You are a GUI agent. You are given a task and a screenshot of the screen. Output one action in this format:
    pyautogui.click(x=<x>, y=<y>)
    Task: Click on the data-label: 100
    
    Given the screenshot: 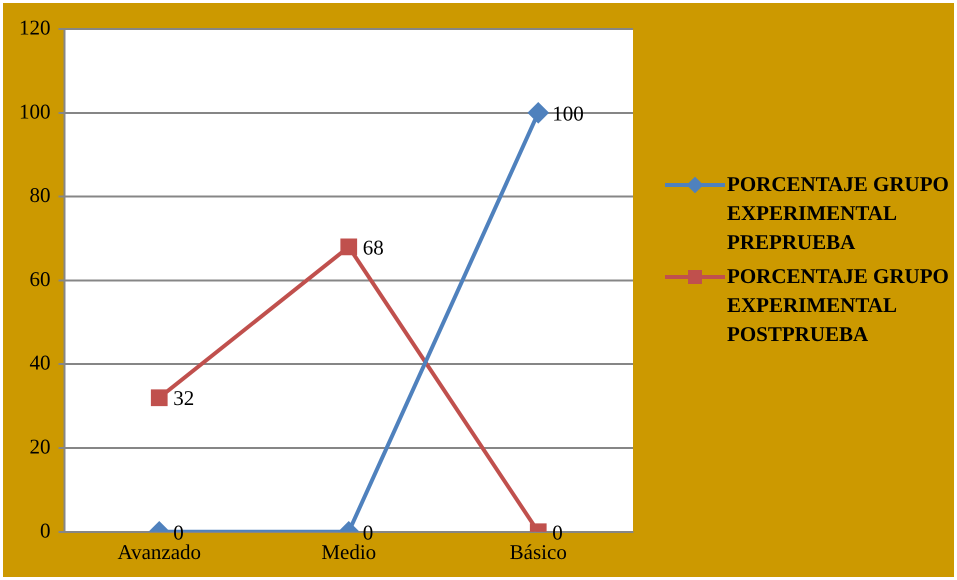 What is the action you would take?
    pyautogui.click(x=568, y=113)
    